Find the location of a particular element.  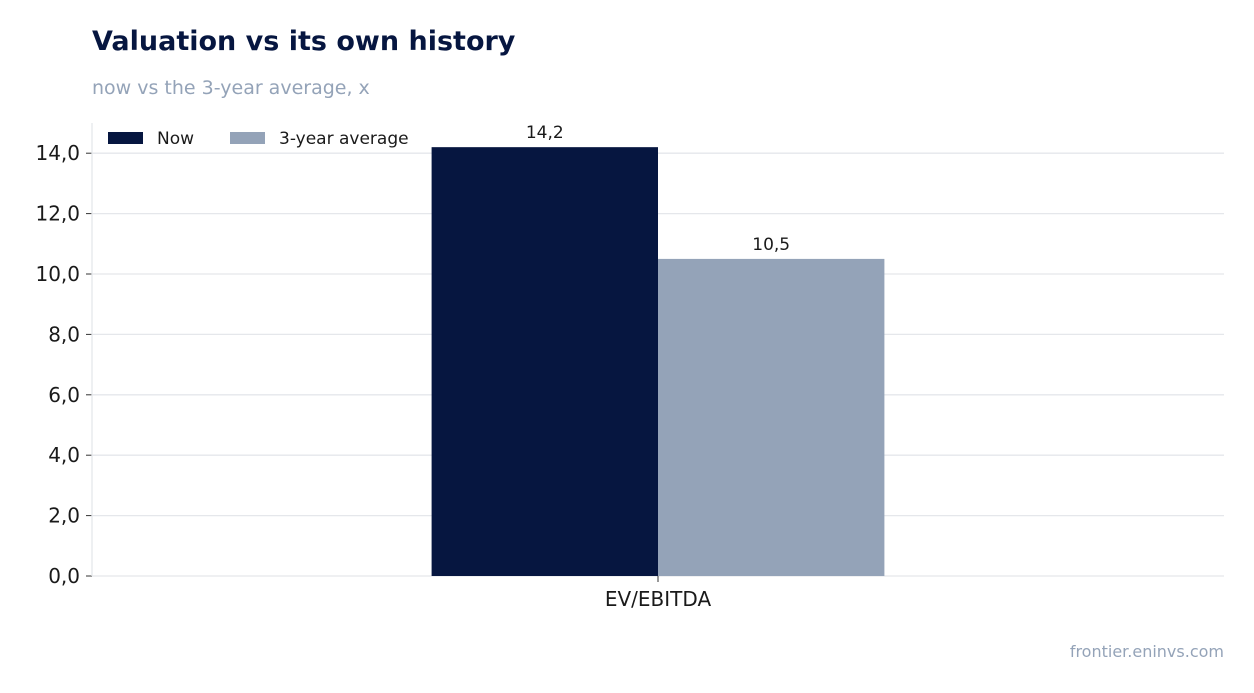

source-credit: frontier.eninvs.com is located at coordinates (1146, 651).